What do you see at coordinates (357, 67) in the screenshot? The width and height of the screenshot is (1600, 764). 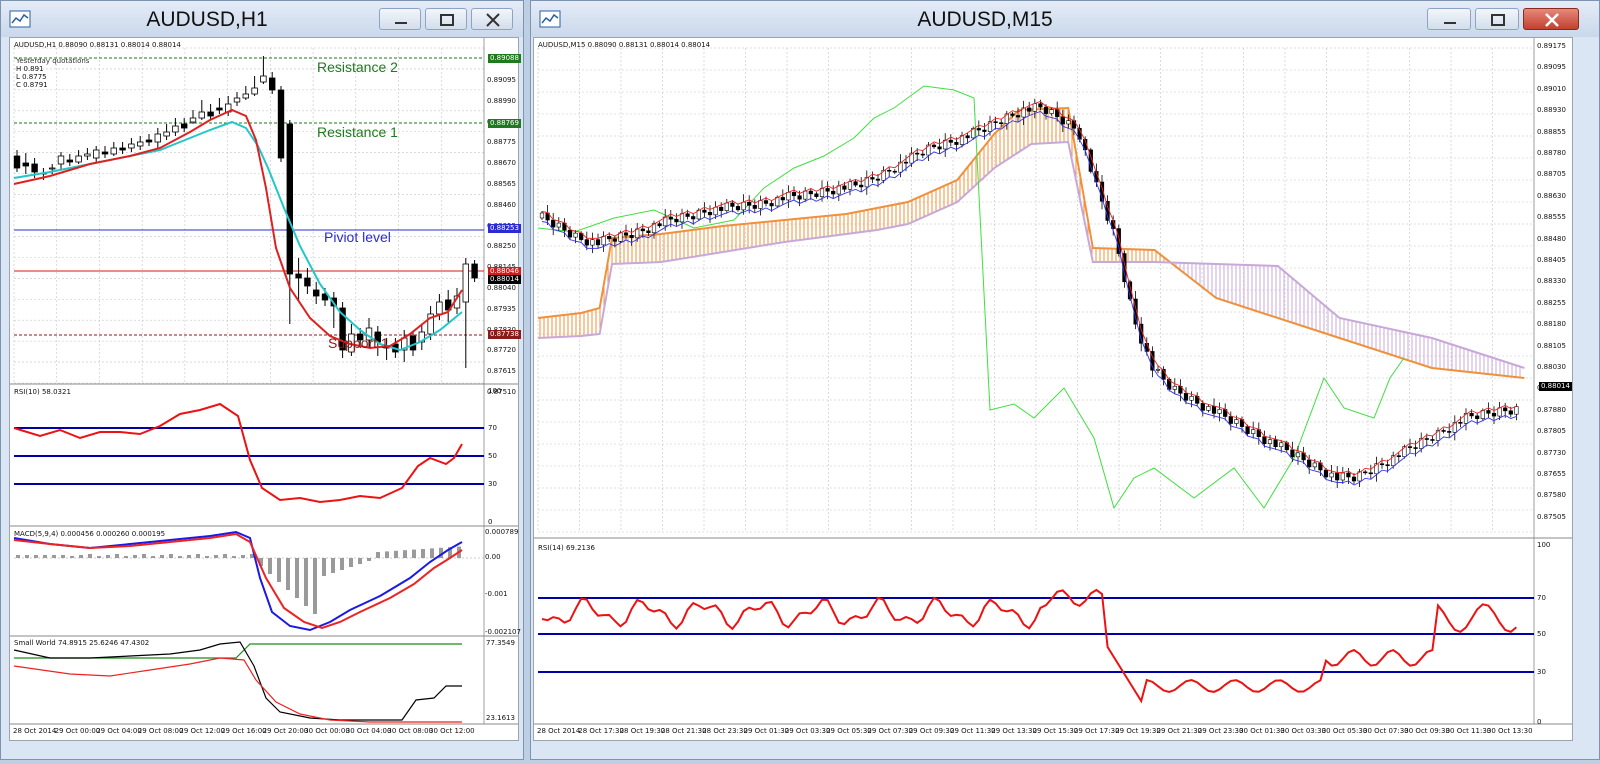 I see `resistance-2-label: Resistance 2` at bounding box center [357, 67].